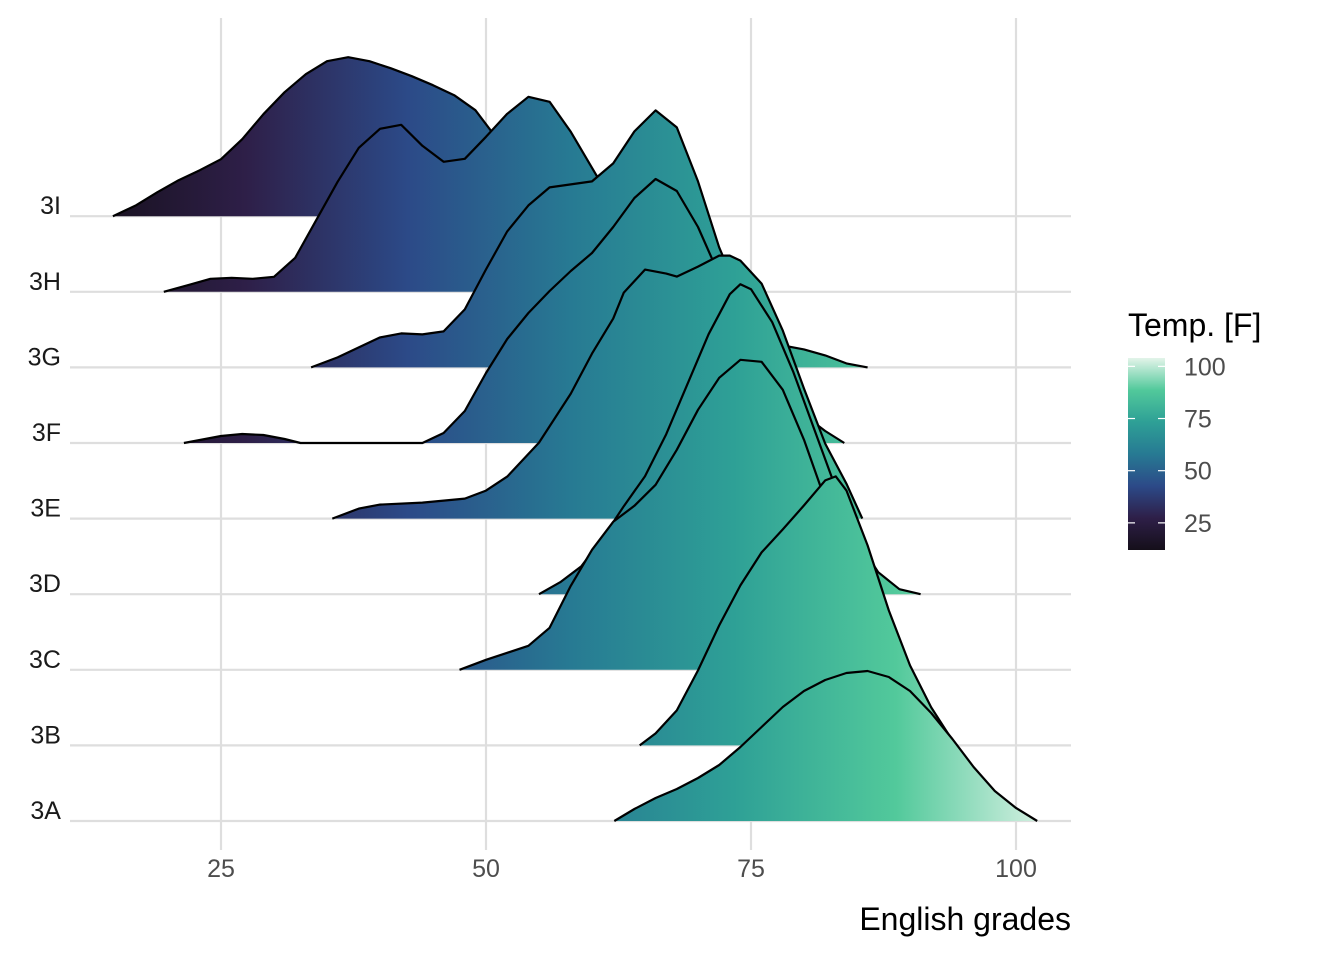 This screenshot has width=1344, height=960. I want to click on legend-ticks: 25 50 75 100, so click(1177, 445).